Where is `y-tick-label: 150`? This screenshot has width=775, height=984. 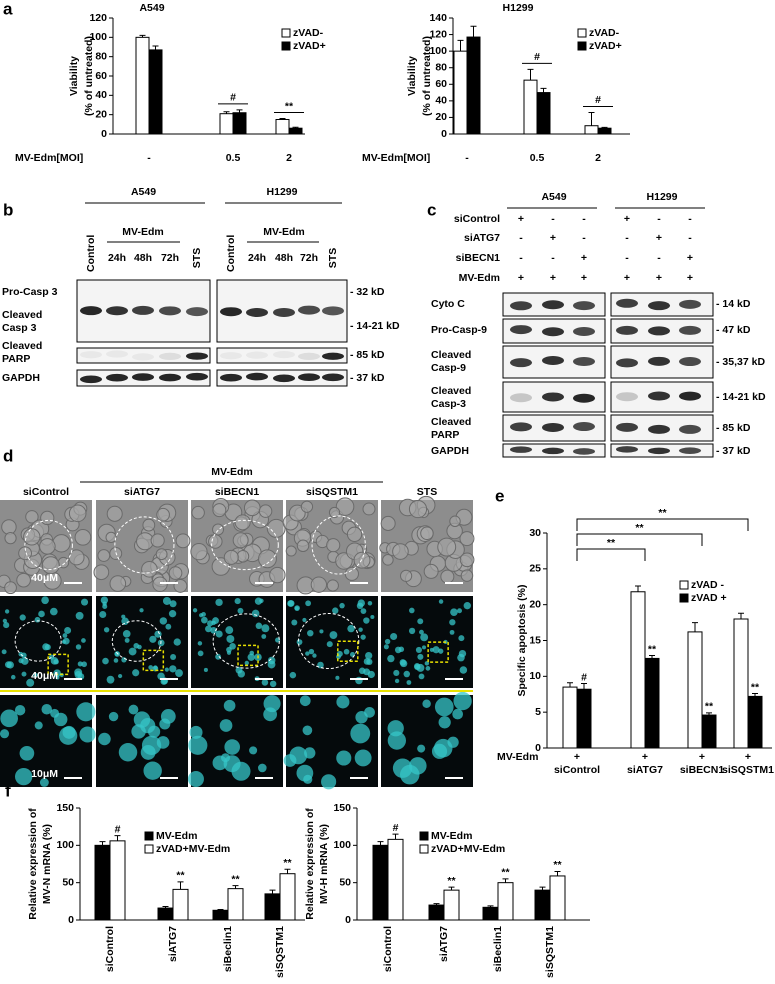
y-tick-label: 150 is located at coordinates (65, 808).